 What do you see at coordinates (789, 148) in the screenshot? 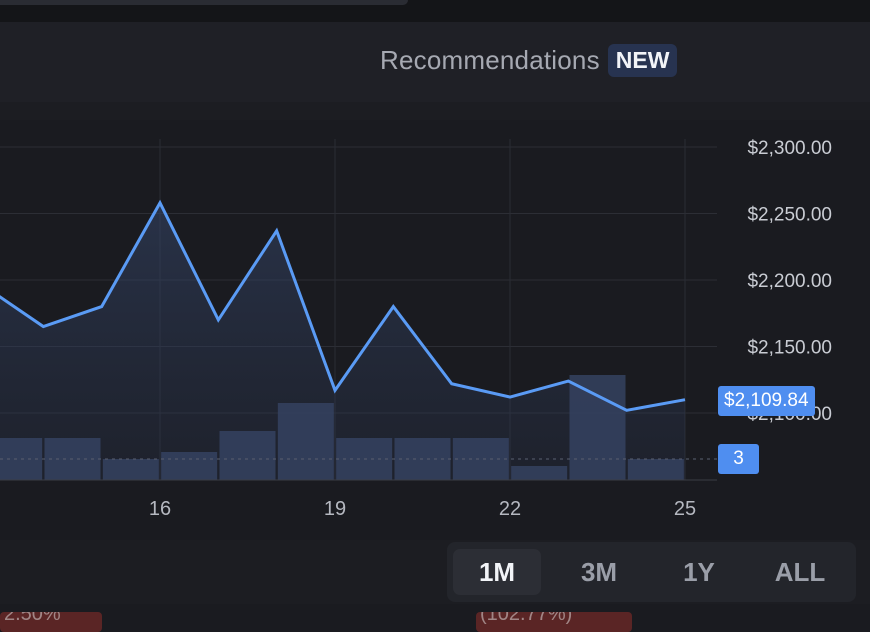
I see `y-tick-label: $2,300.00` at bounding box center [789, 148].